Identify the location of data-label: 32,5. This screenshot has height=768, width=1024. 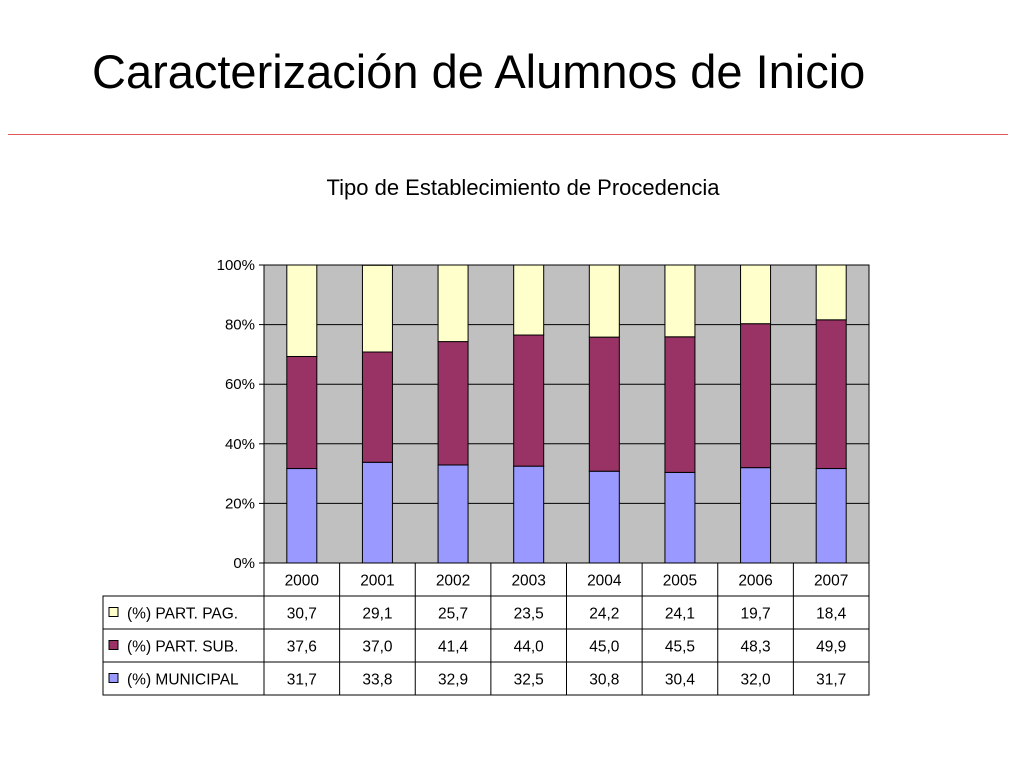
(529, 680).